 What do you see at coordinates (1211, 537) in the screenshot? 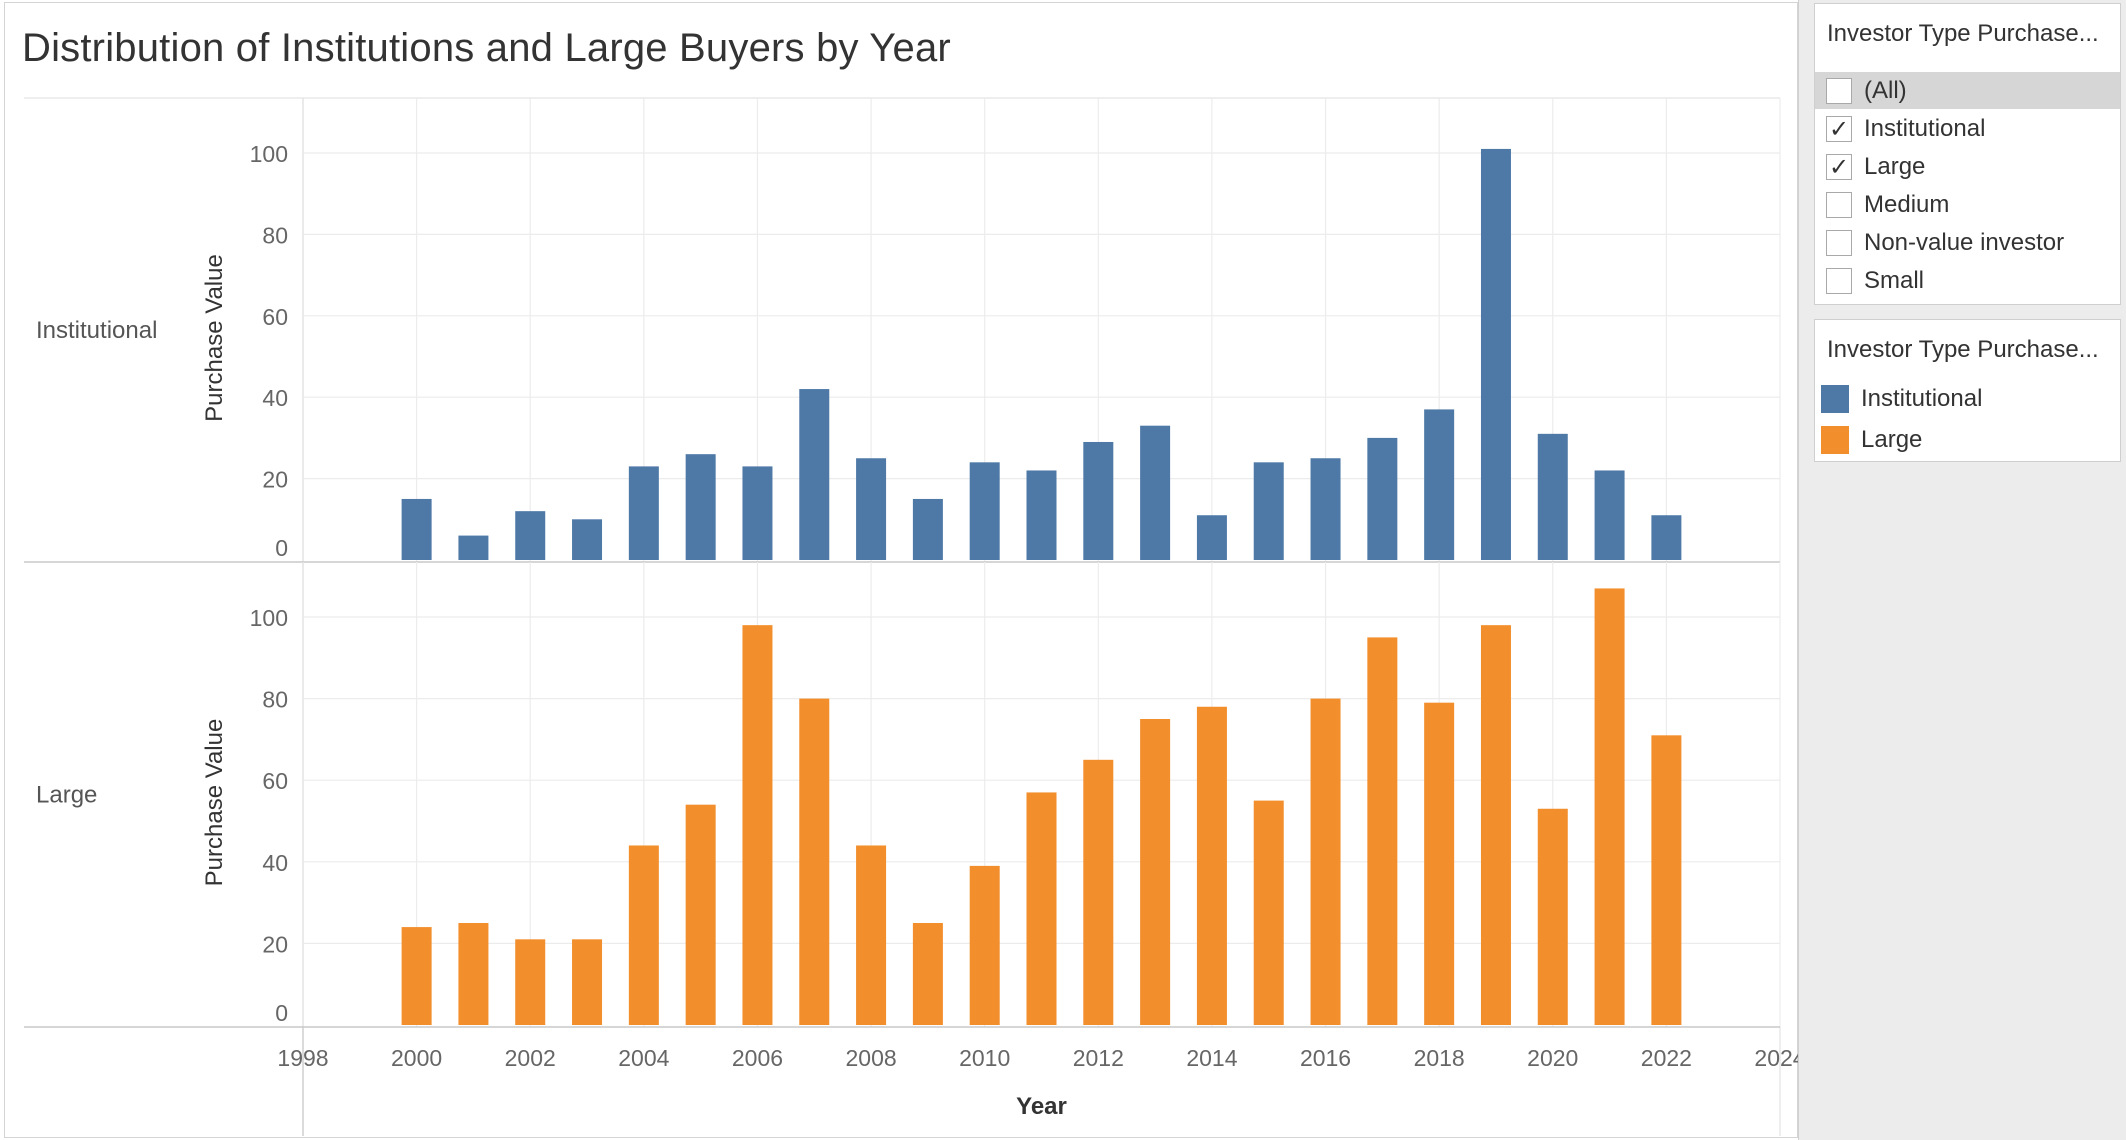
I see `bar-institutional-2014` at bounding box center [1211, 537].